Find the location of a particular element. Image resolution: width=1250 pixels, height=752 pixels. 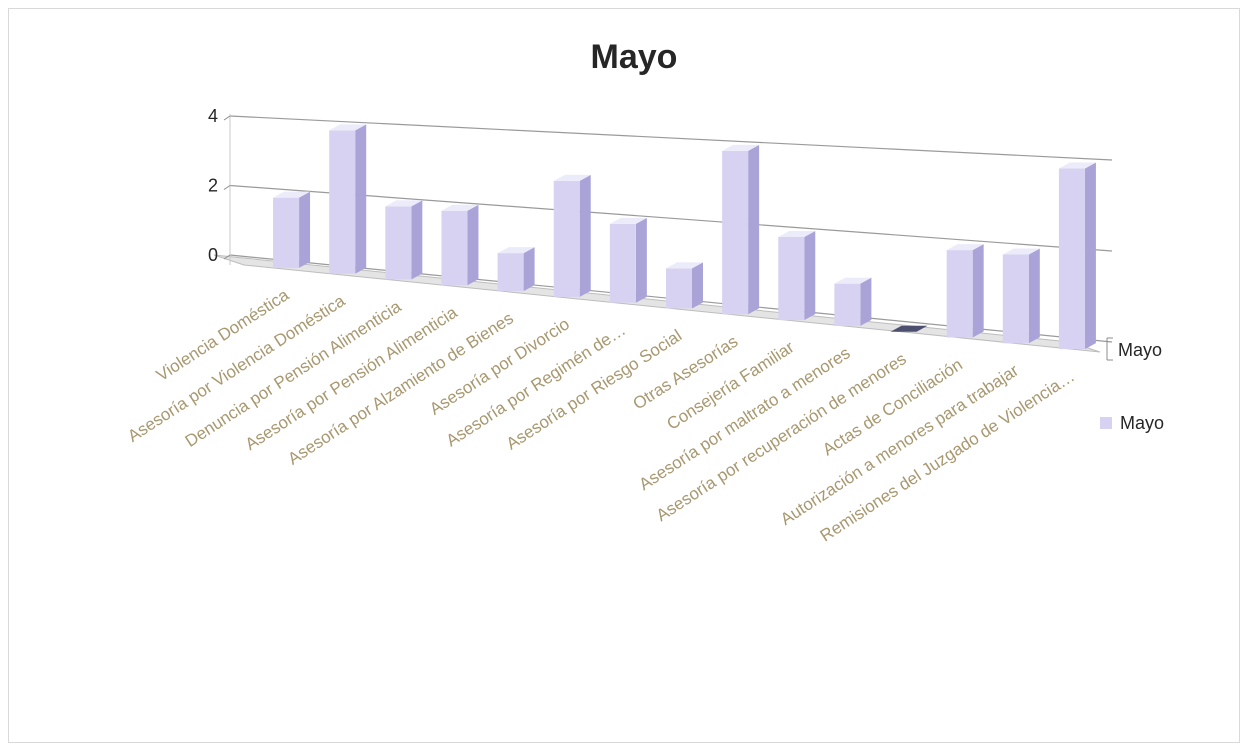

chart-title: Mayo is located at coordinates (634, 57).